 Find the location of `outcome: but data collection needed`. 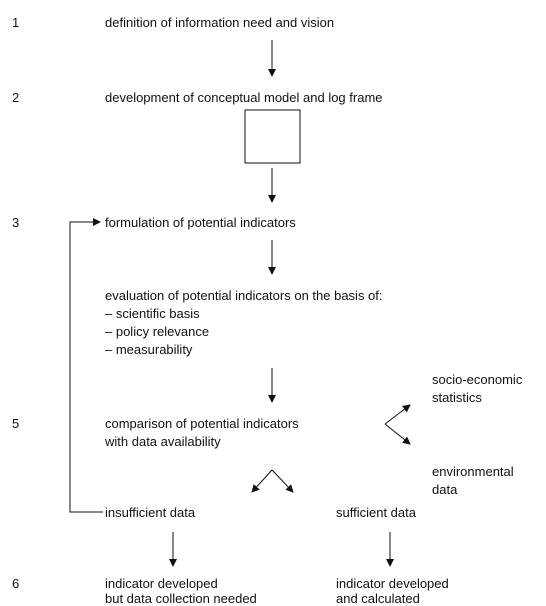

outcome: but data collection needed is located at coordinates (181, 598).